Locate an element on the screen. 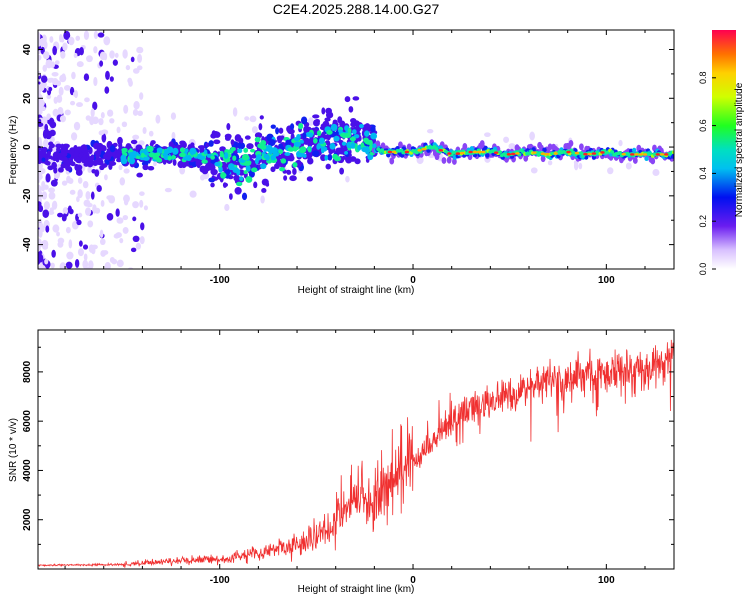  snr-ytick-label: 4000 is located at coordinates (27, 470).